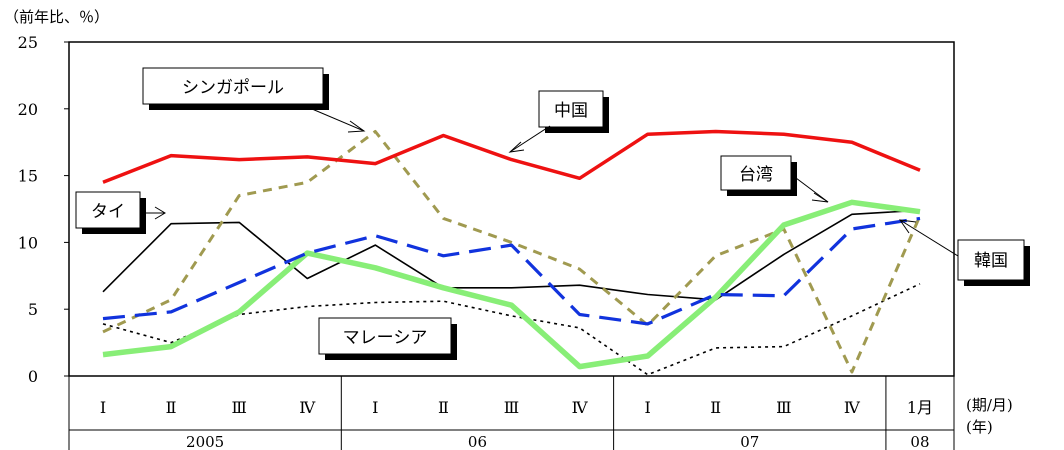 Image resolution: width=1064 pixels, height=450 pixels. Describe the element at coordinates (56, 17) in the screenshot. I see `y-unit-label: （前年比、％）` at that location.